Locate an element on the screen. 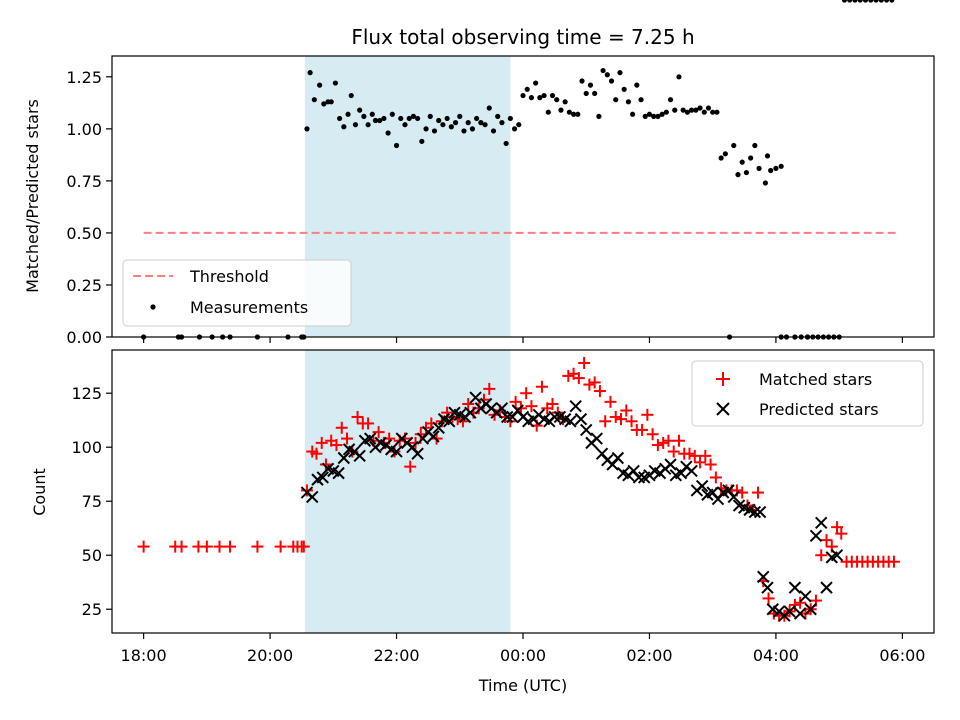 Image resolution: width=960 pixels, height=720 pixels. legend-measurements-swatch is located at coordinates (153, 307).